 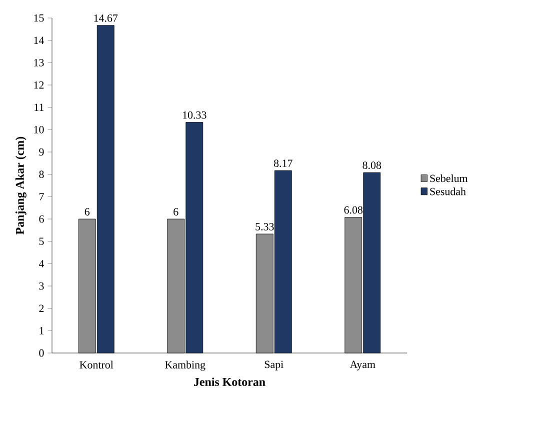 What do you see at coordinates (185, 365) in the screenshot?
I see `x-tick-label: Kambing` at bounding box center [185, 365].